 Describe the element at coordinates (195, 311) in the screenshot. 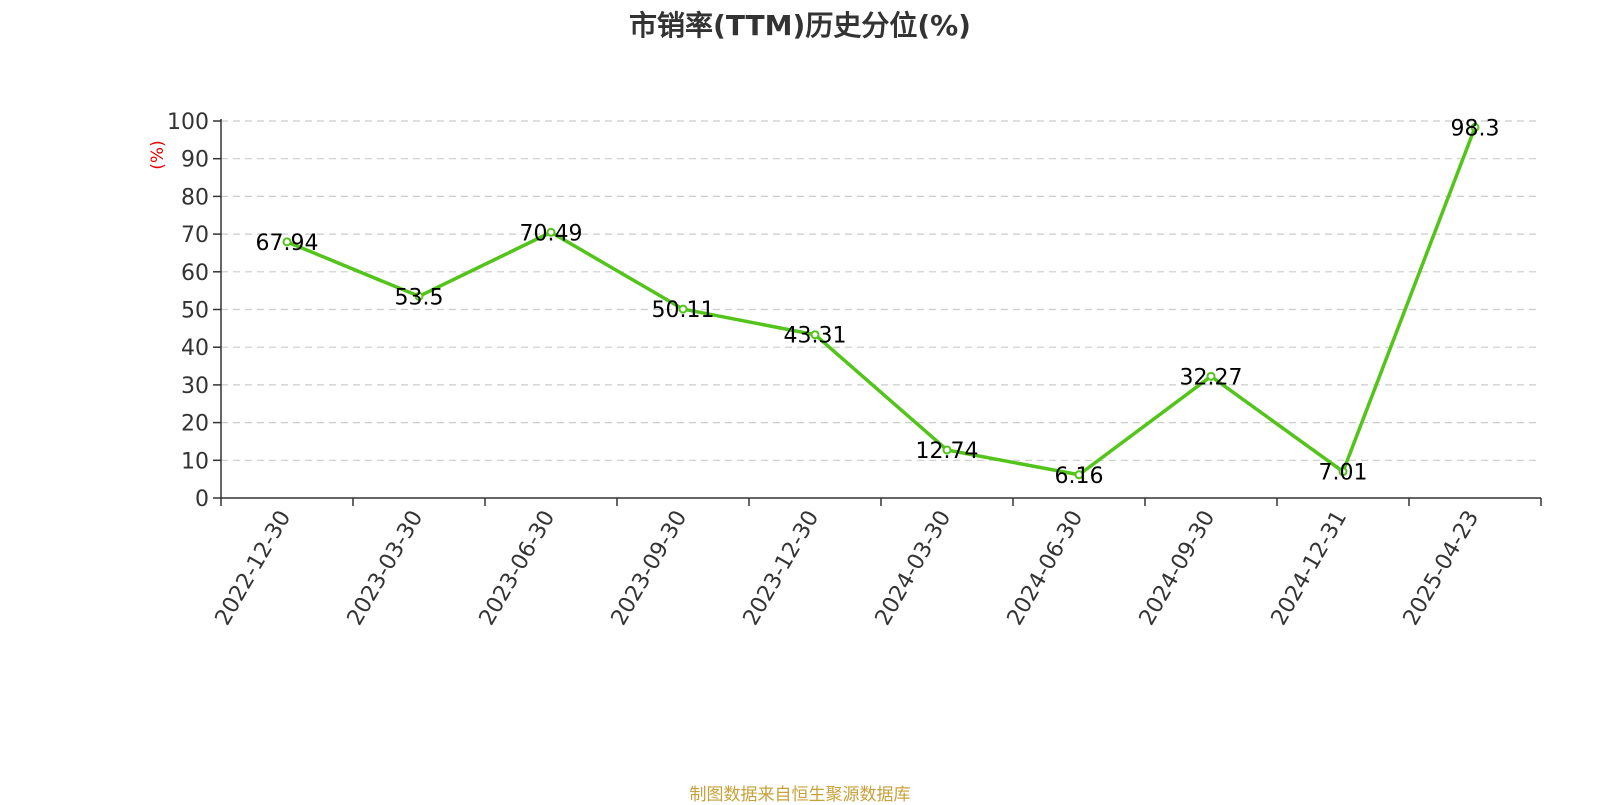

I see `y-tick-label: 50` at that location.